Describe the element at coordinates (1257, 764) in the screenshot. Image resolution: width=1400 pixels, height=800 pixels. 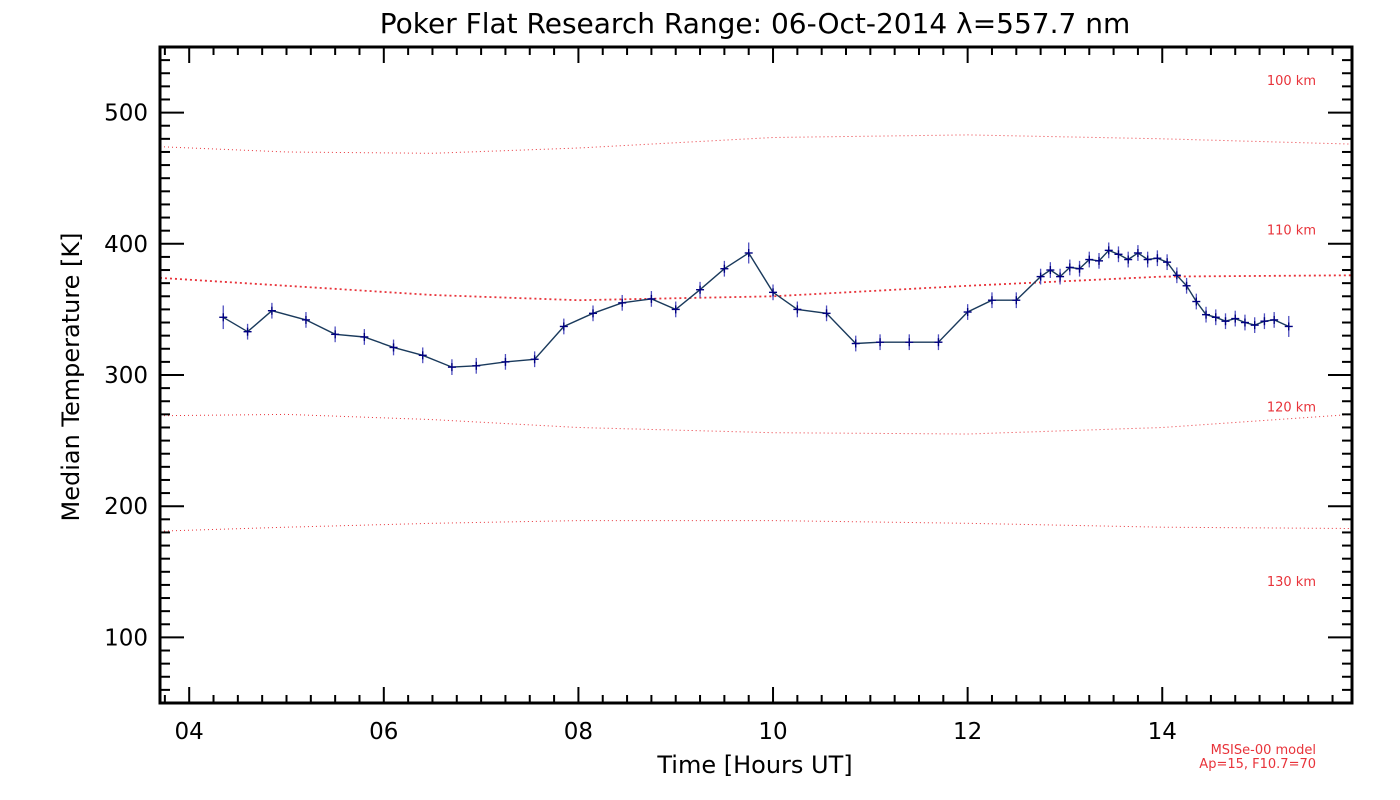
I see `model-note-line-2: Ap=15, F10.7=70` at that location.